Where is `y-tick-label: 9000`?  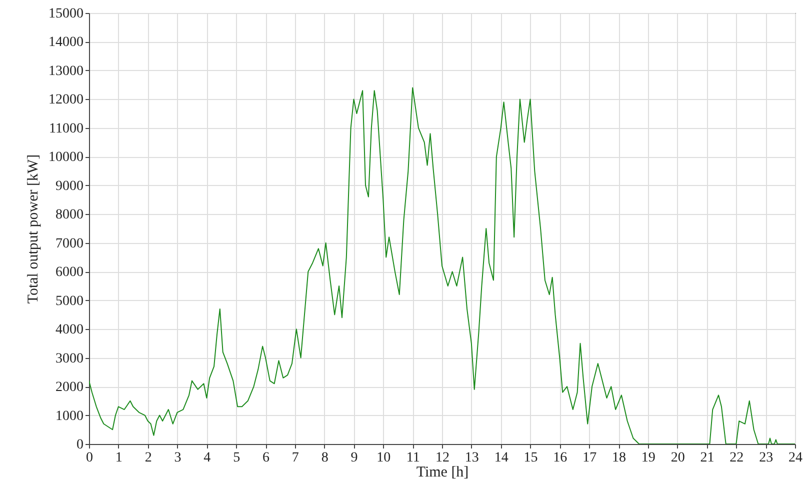
y-tick-label: 9000 is located at coordinates (70, 186).